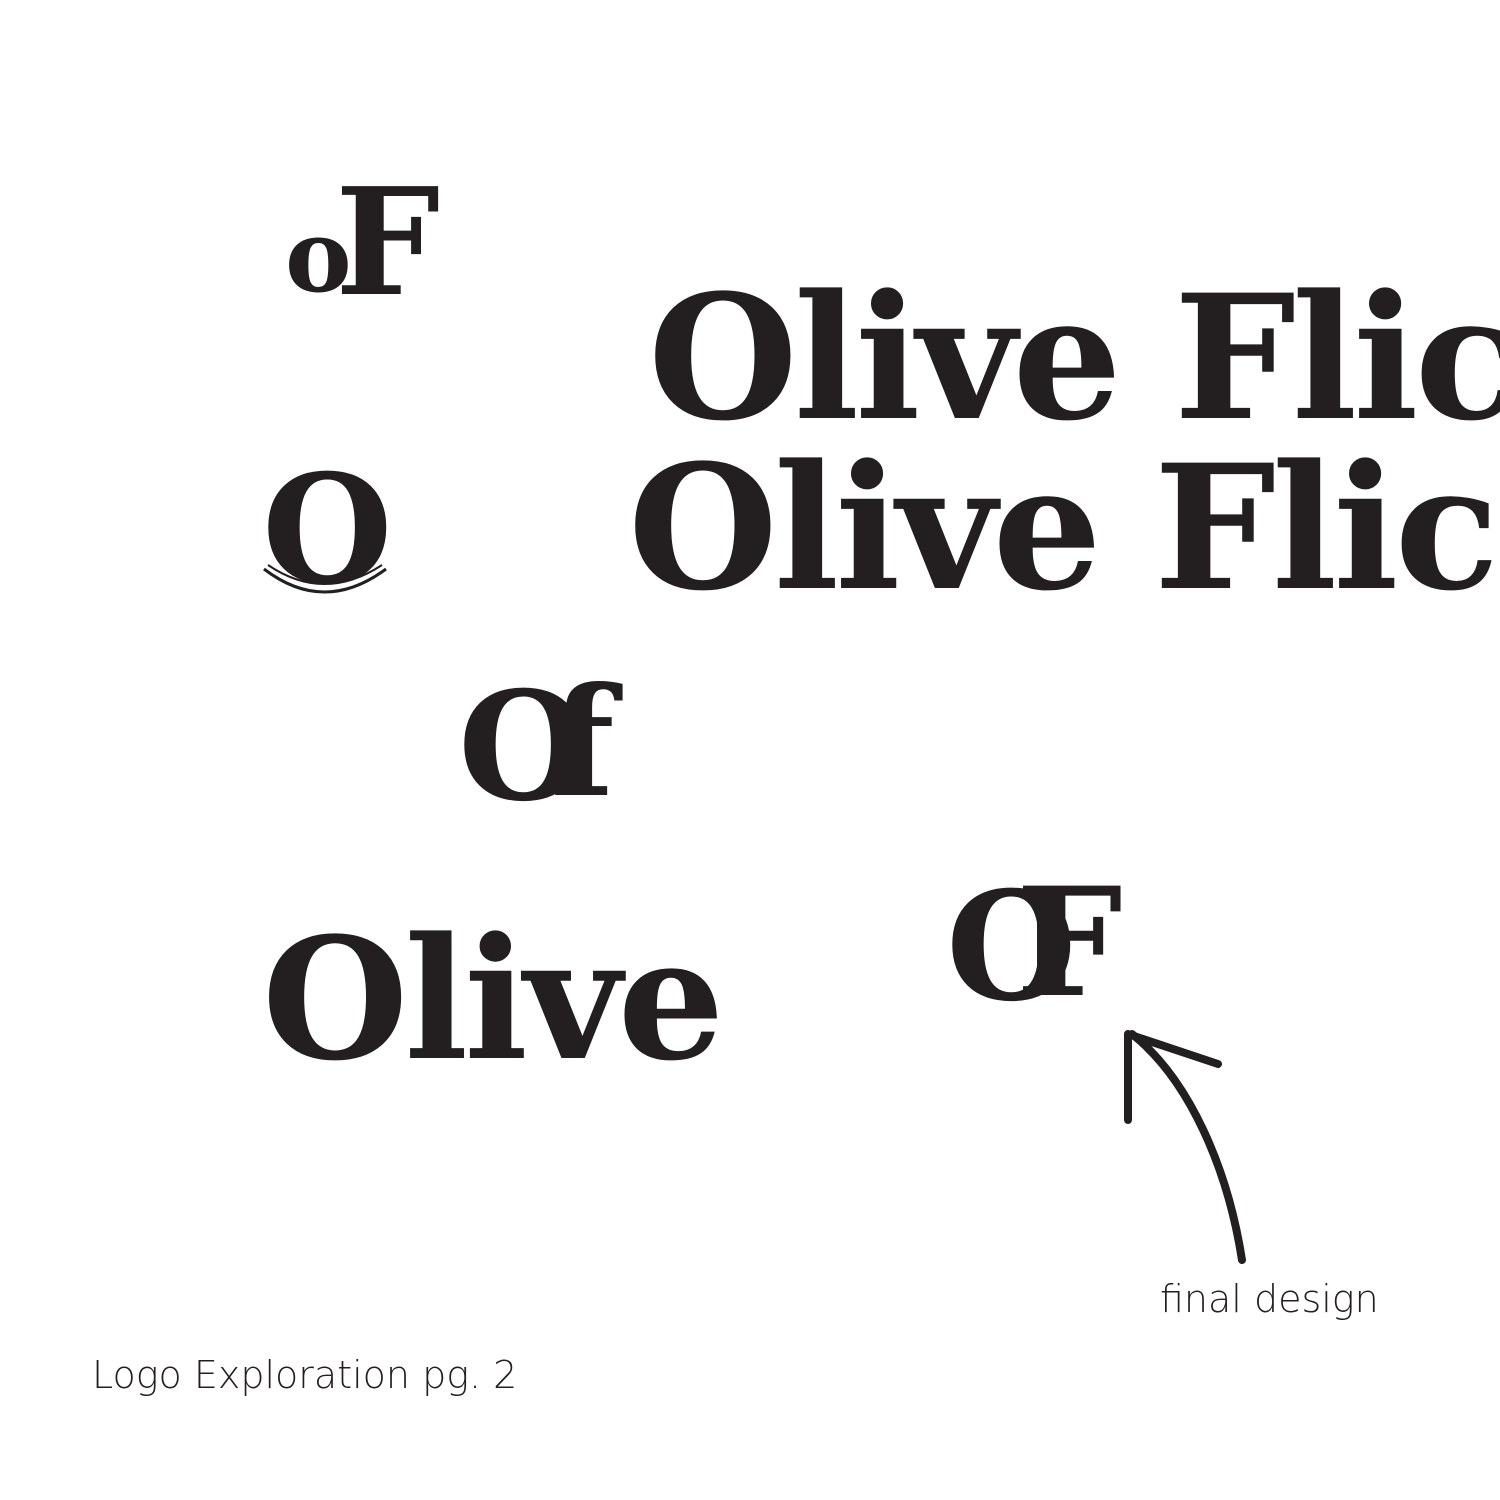 This screenshot has width=1500, height=1500. I want to click on logo-mark-of: o F, so click(370, 242).